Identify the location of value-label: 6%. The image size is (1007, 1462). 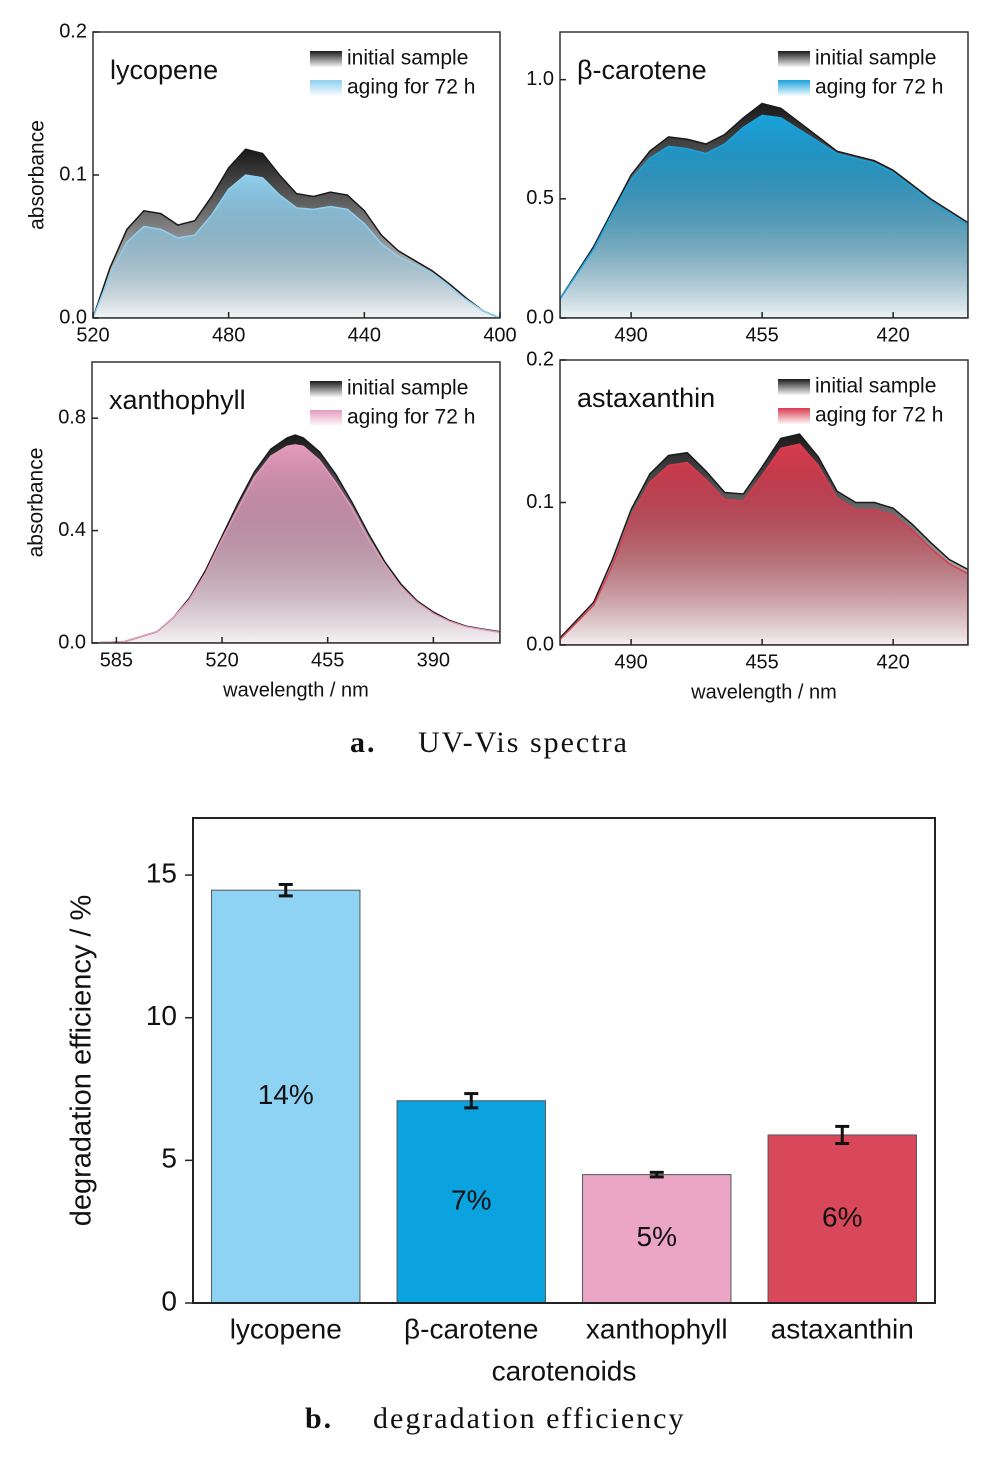
(842, 1216).